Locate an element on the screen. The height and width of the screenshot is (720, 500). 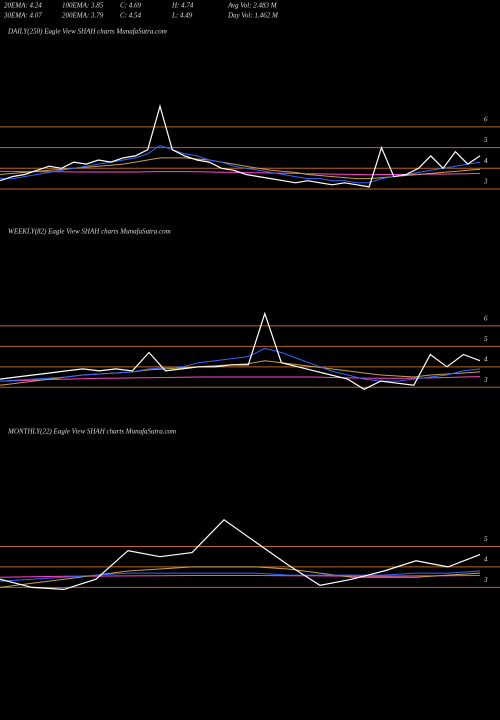
header-stat: C: 4.69 is located at coordinates (131, 6).